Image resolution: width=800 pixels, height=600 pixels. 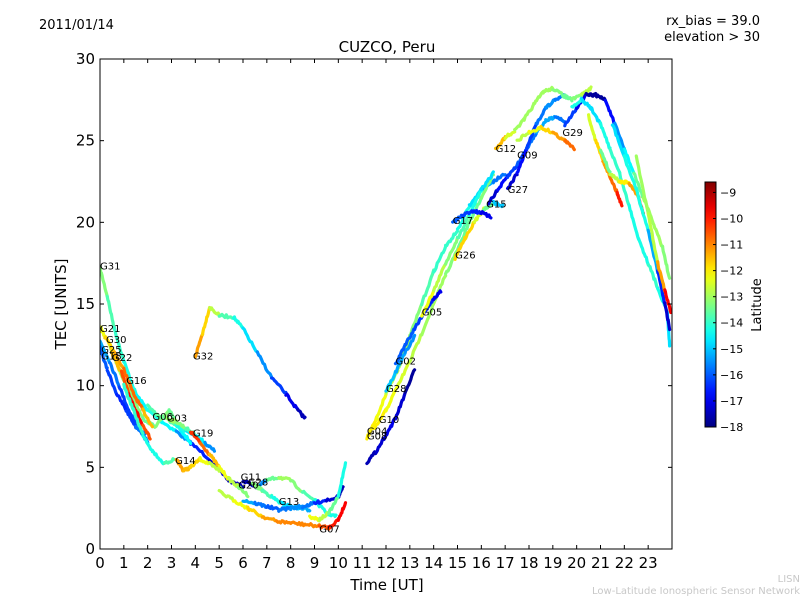 I want to click on series-G32, so click(x=250, y=362).